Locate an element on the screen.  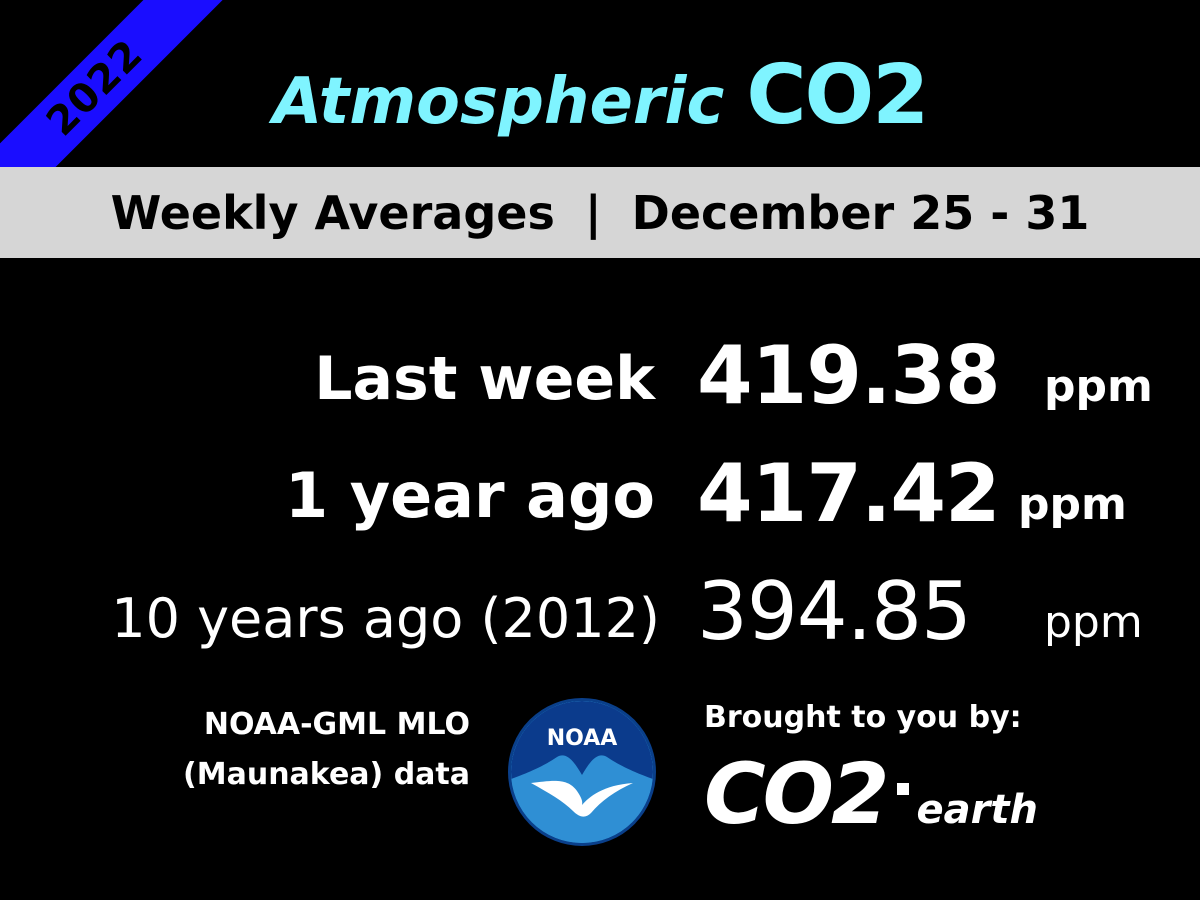
reading-label: 1 year ago is located at coordinates (469, 495).